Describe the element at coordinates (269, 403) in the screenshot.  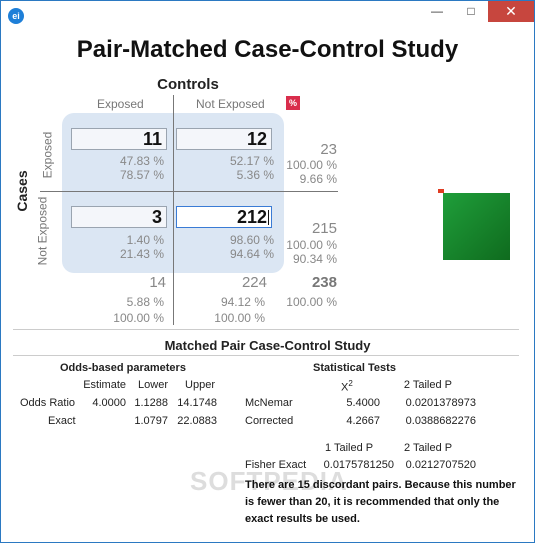
I see `mcnemar-label: McNemar` at that location.